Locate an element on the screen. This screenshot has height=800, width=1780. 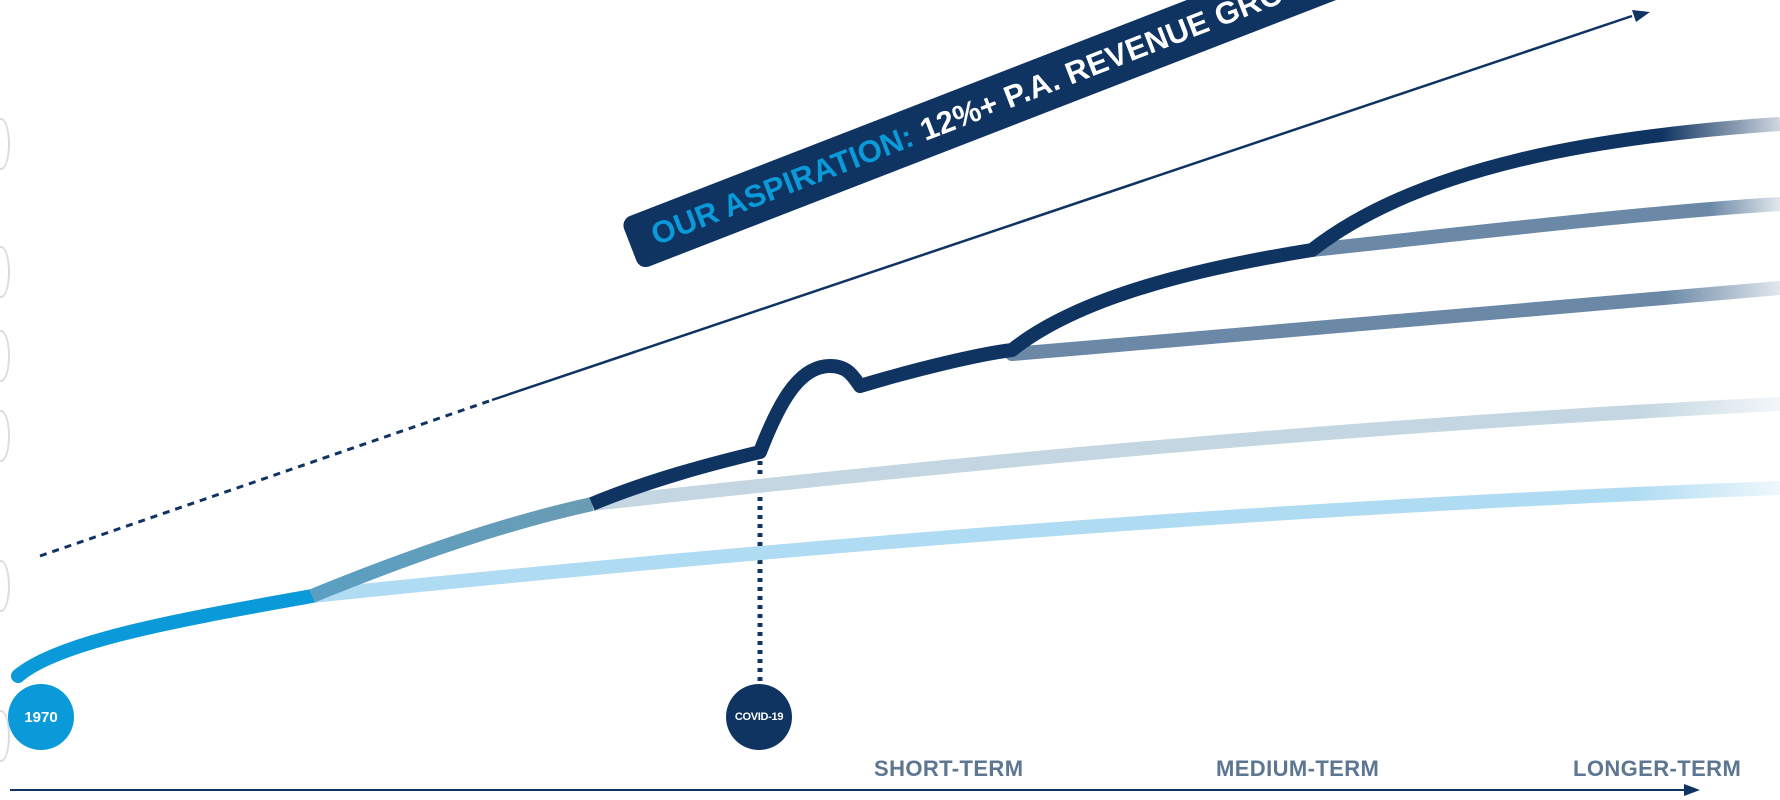
longer-term-label: LONGER-TERM is located at coordinates (1657, 768).